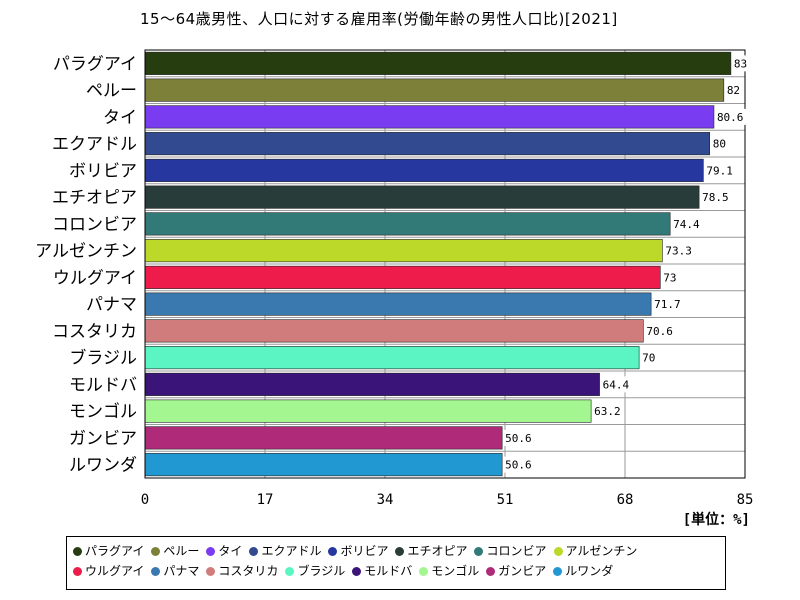  I want to click on legend-item: コロンビア, so click(510, 551).